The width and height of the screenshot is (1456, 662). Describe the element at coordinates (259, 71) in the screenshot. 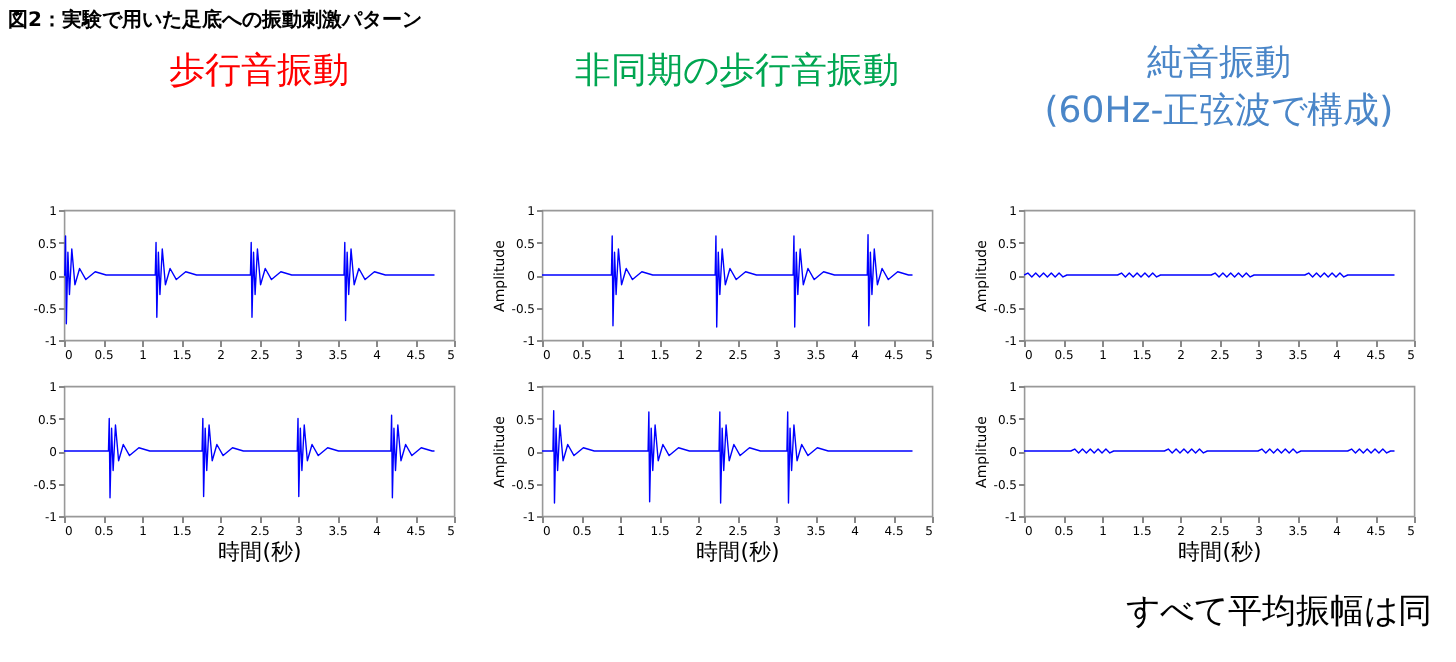

I see `chart-title: 歩行音振動` at that location.